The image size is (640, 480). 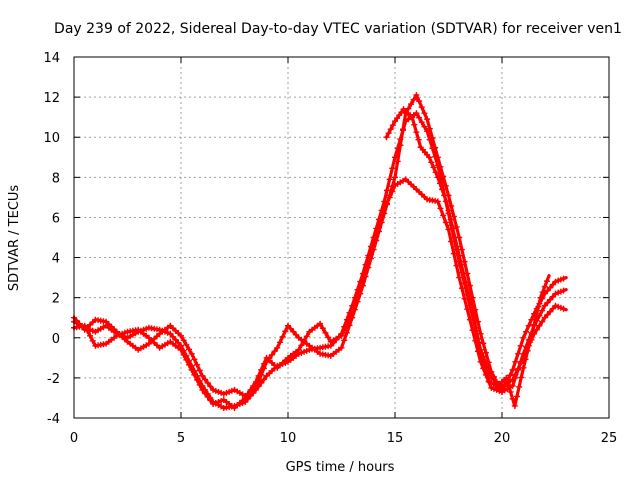 I want to click on y-tick-label: 10, so click(x=51, y=138).